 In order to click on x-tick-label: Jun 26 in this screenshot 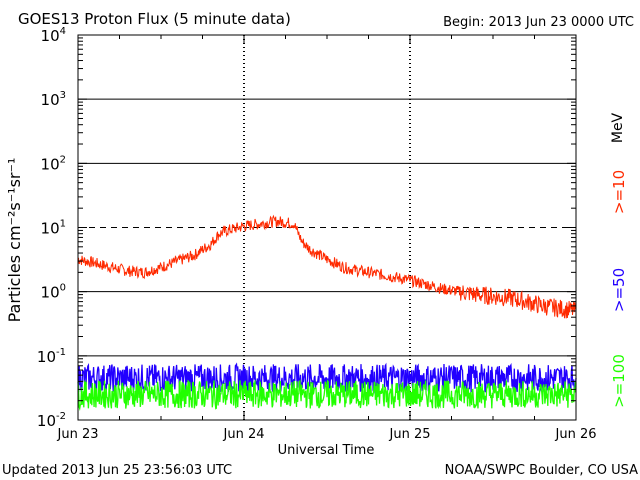, I will do `click(576, 434)`.